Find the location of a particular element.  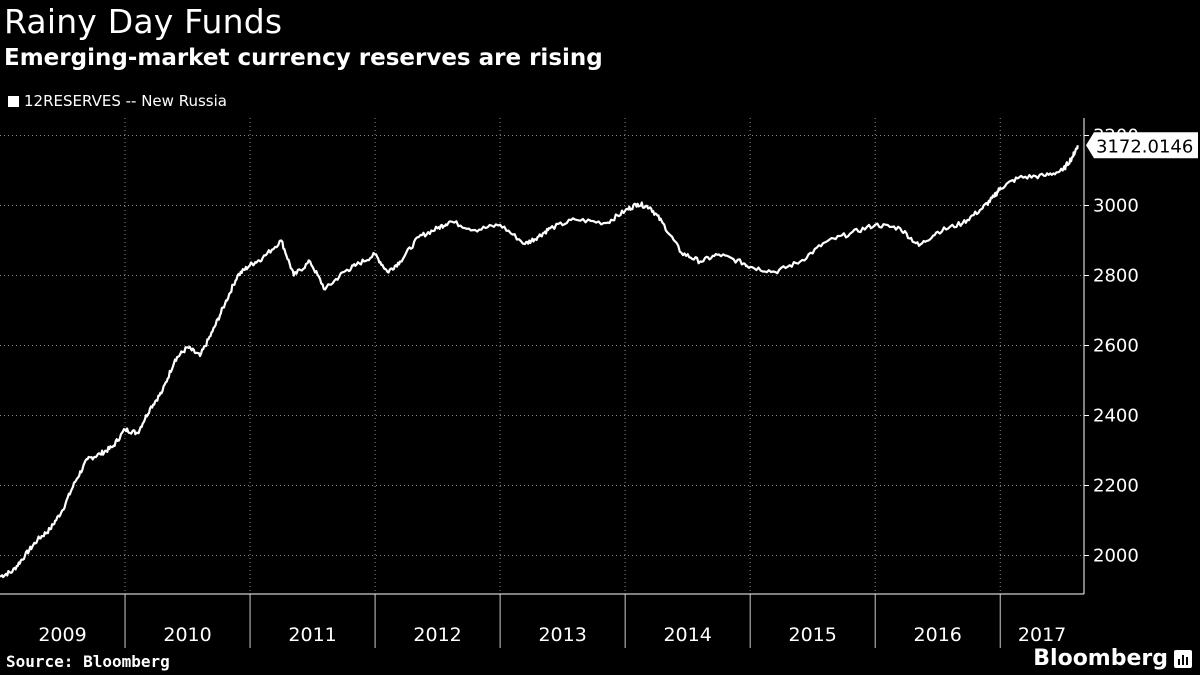

x-tick-label: 2016 is located at coordinates (938, 635).